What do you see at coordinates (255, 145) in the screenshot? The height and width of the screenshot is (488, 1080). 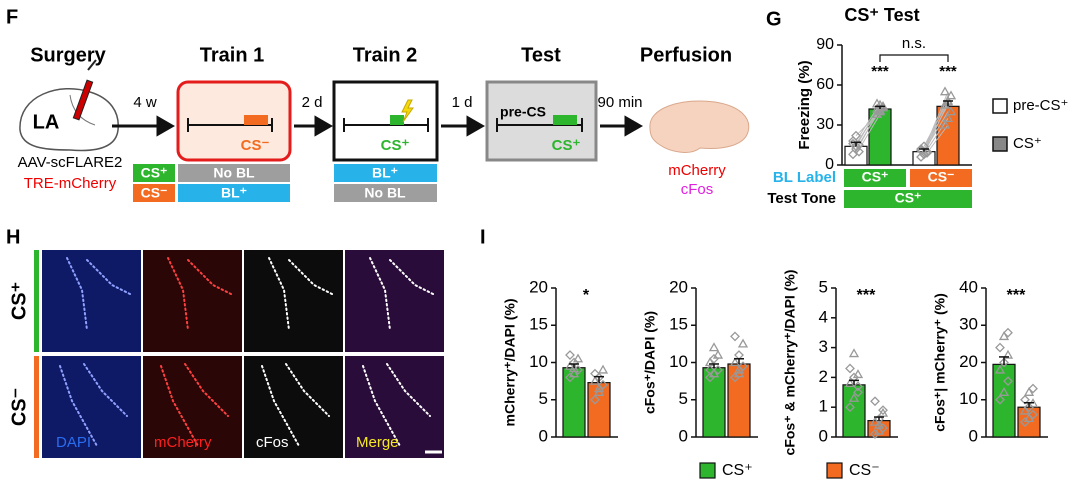 I see `tone-label: CS⁻` at bounding box center [255, 145].